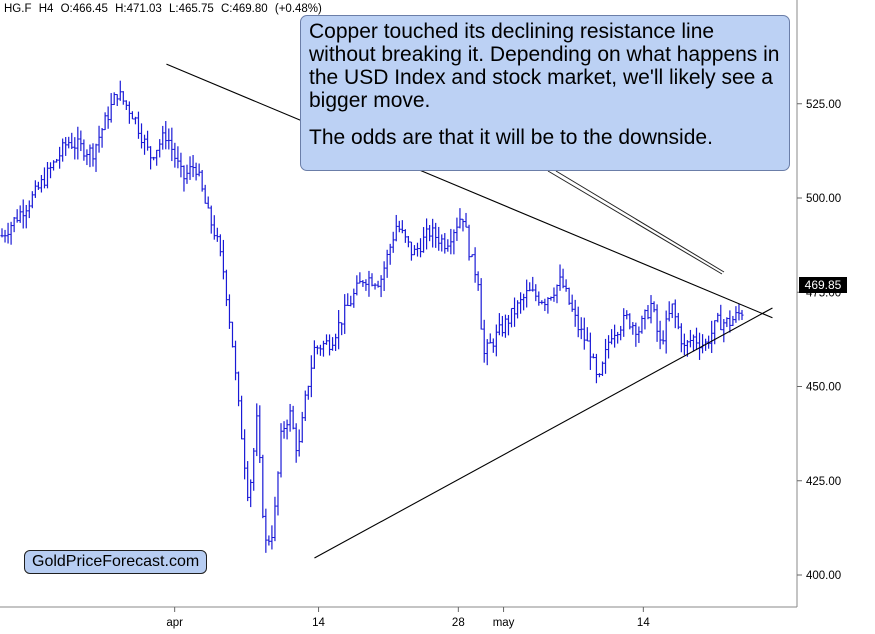  What do you see at coordinates (823, 482) in the screenshot?
I see `y-tick-label: 425.00` at bounding box center [823, 482].